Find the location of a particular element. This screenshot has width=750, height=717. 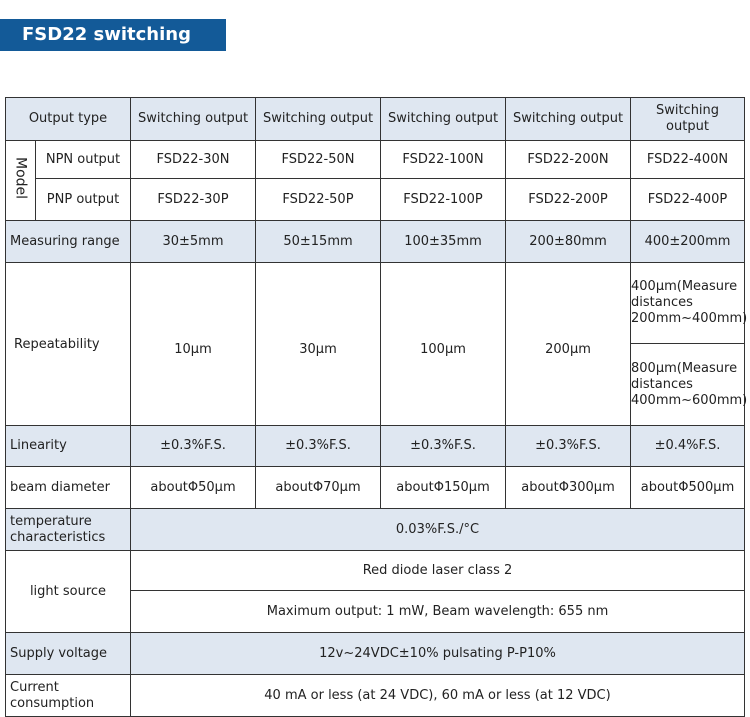

cell: FSD22-50P is located at coordinates (318, 199).